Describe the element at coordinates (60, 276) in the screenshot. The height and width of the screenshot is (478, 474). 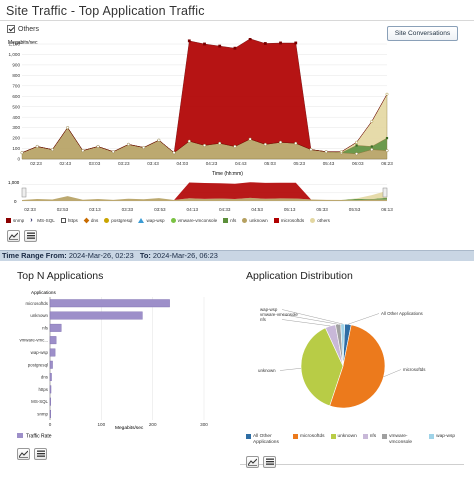
I see `top-n-title: Top N Applications` at that location.